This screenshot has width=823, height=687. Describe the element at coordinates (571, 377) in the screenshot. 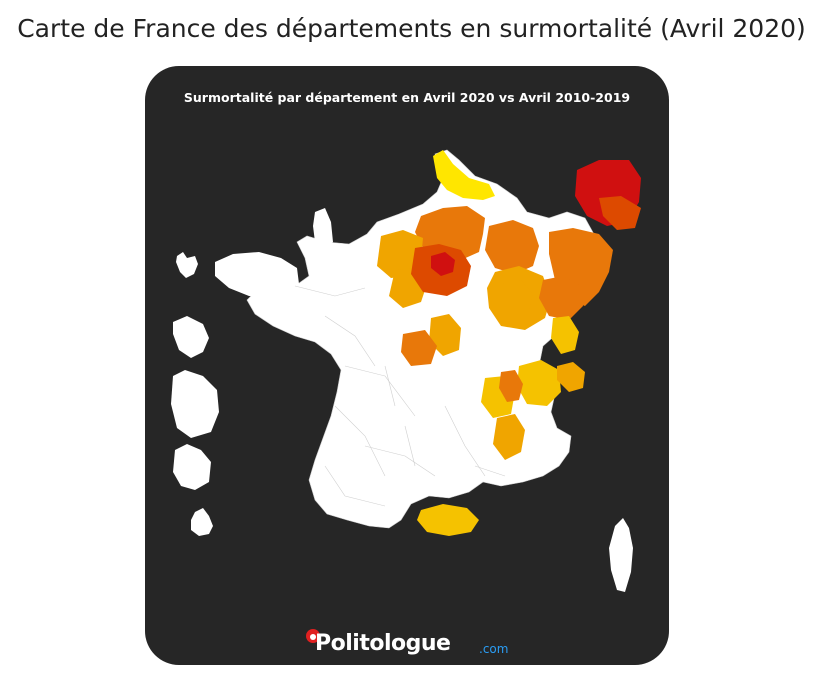

I see `region-haute-savoie` at that location.